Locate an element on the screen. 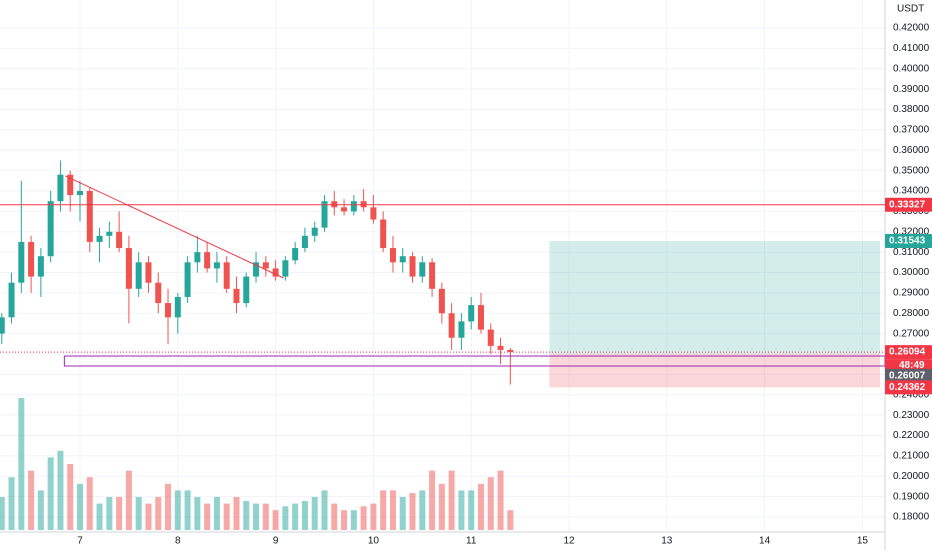 The height and width of the screenshot is (555, 932). stop-price-label: 0.24362 is located at coordinates (907, 387).